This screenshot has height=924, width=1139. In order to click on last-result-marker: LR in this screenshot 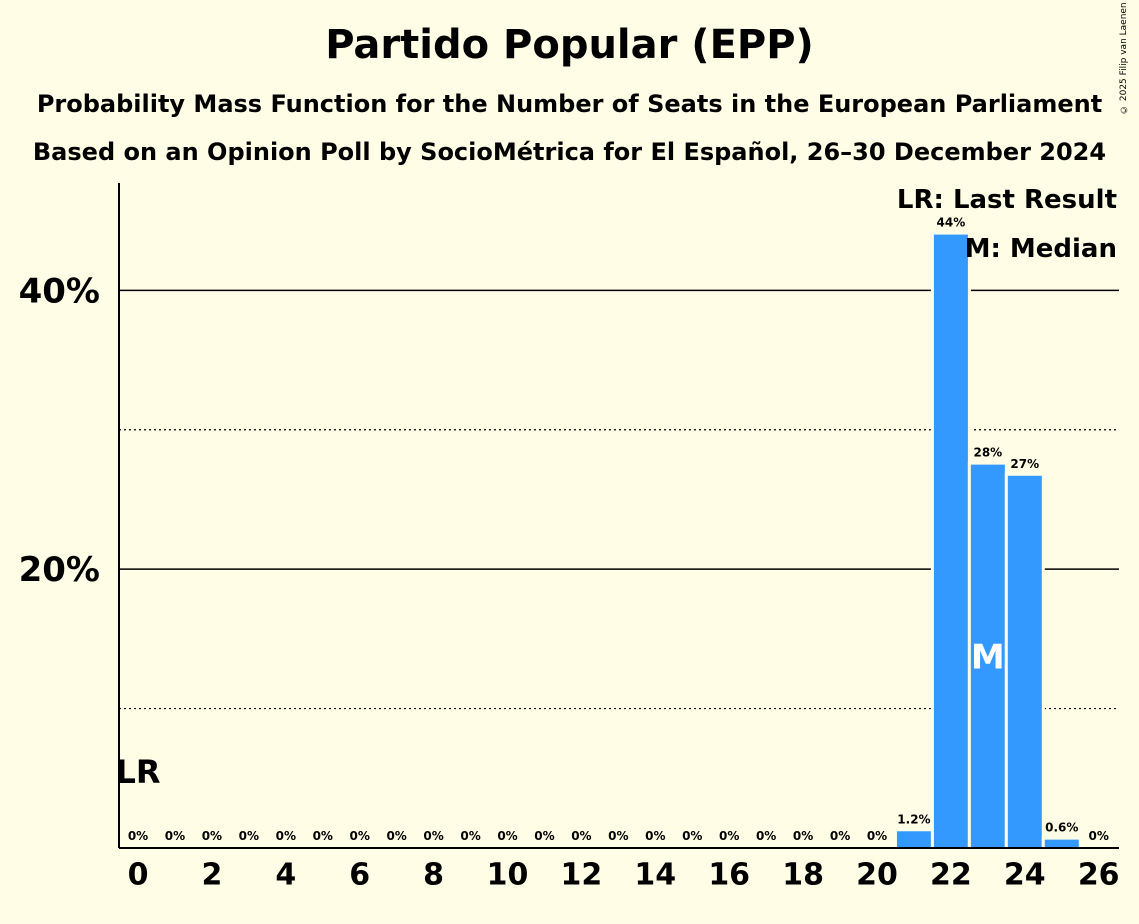, I will do `click(137, 772)`.